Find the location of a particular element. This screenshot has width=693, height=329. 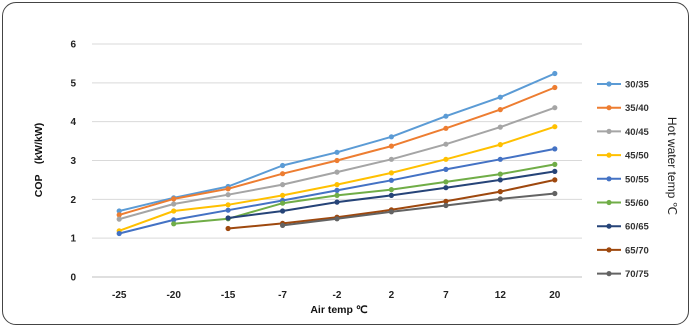

y-axis-title: COP (kW/kW) is located at coordinates (39, 160).